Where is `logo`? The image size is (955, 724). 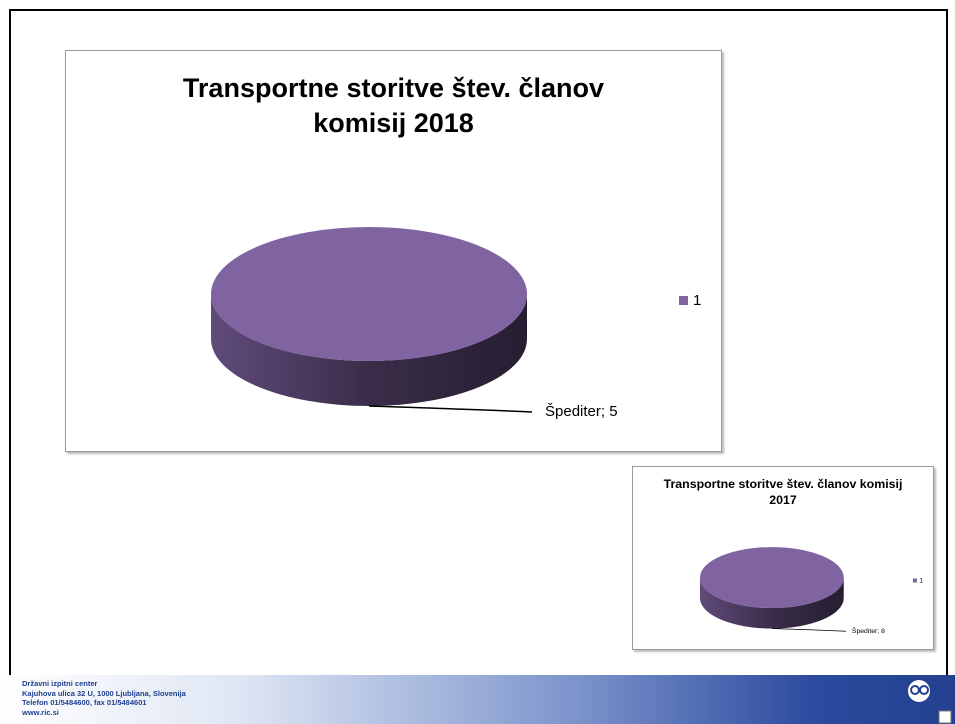
logo is located at coordinates (930, 702).